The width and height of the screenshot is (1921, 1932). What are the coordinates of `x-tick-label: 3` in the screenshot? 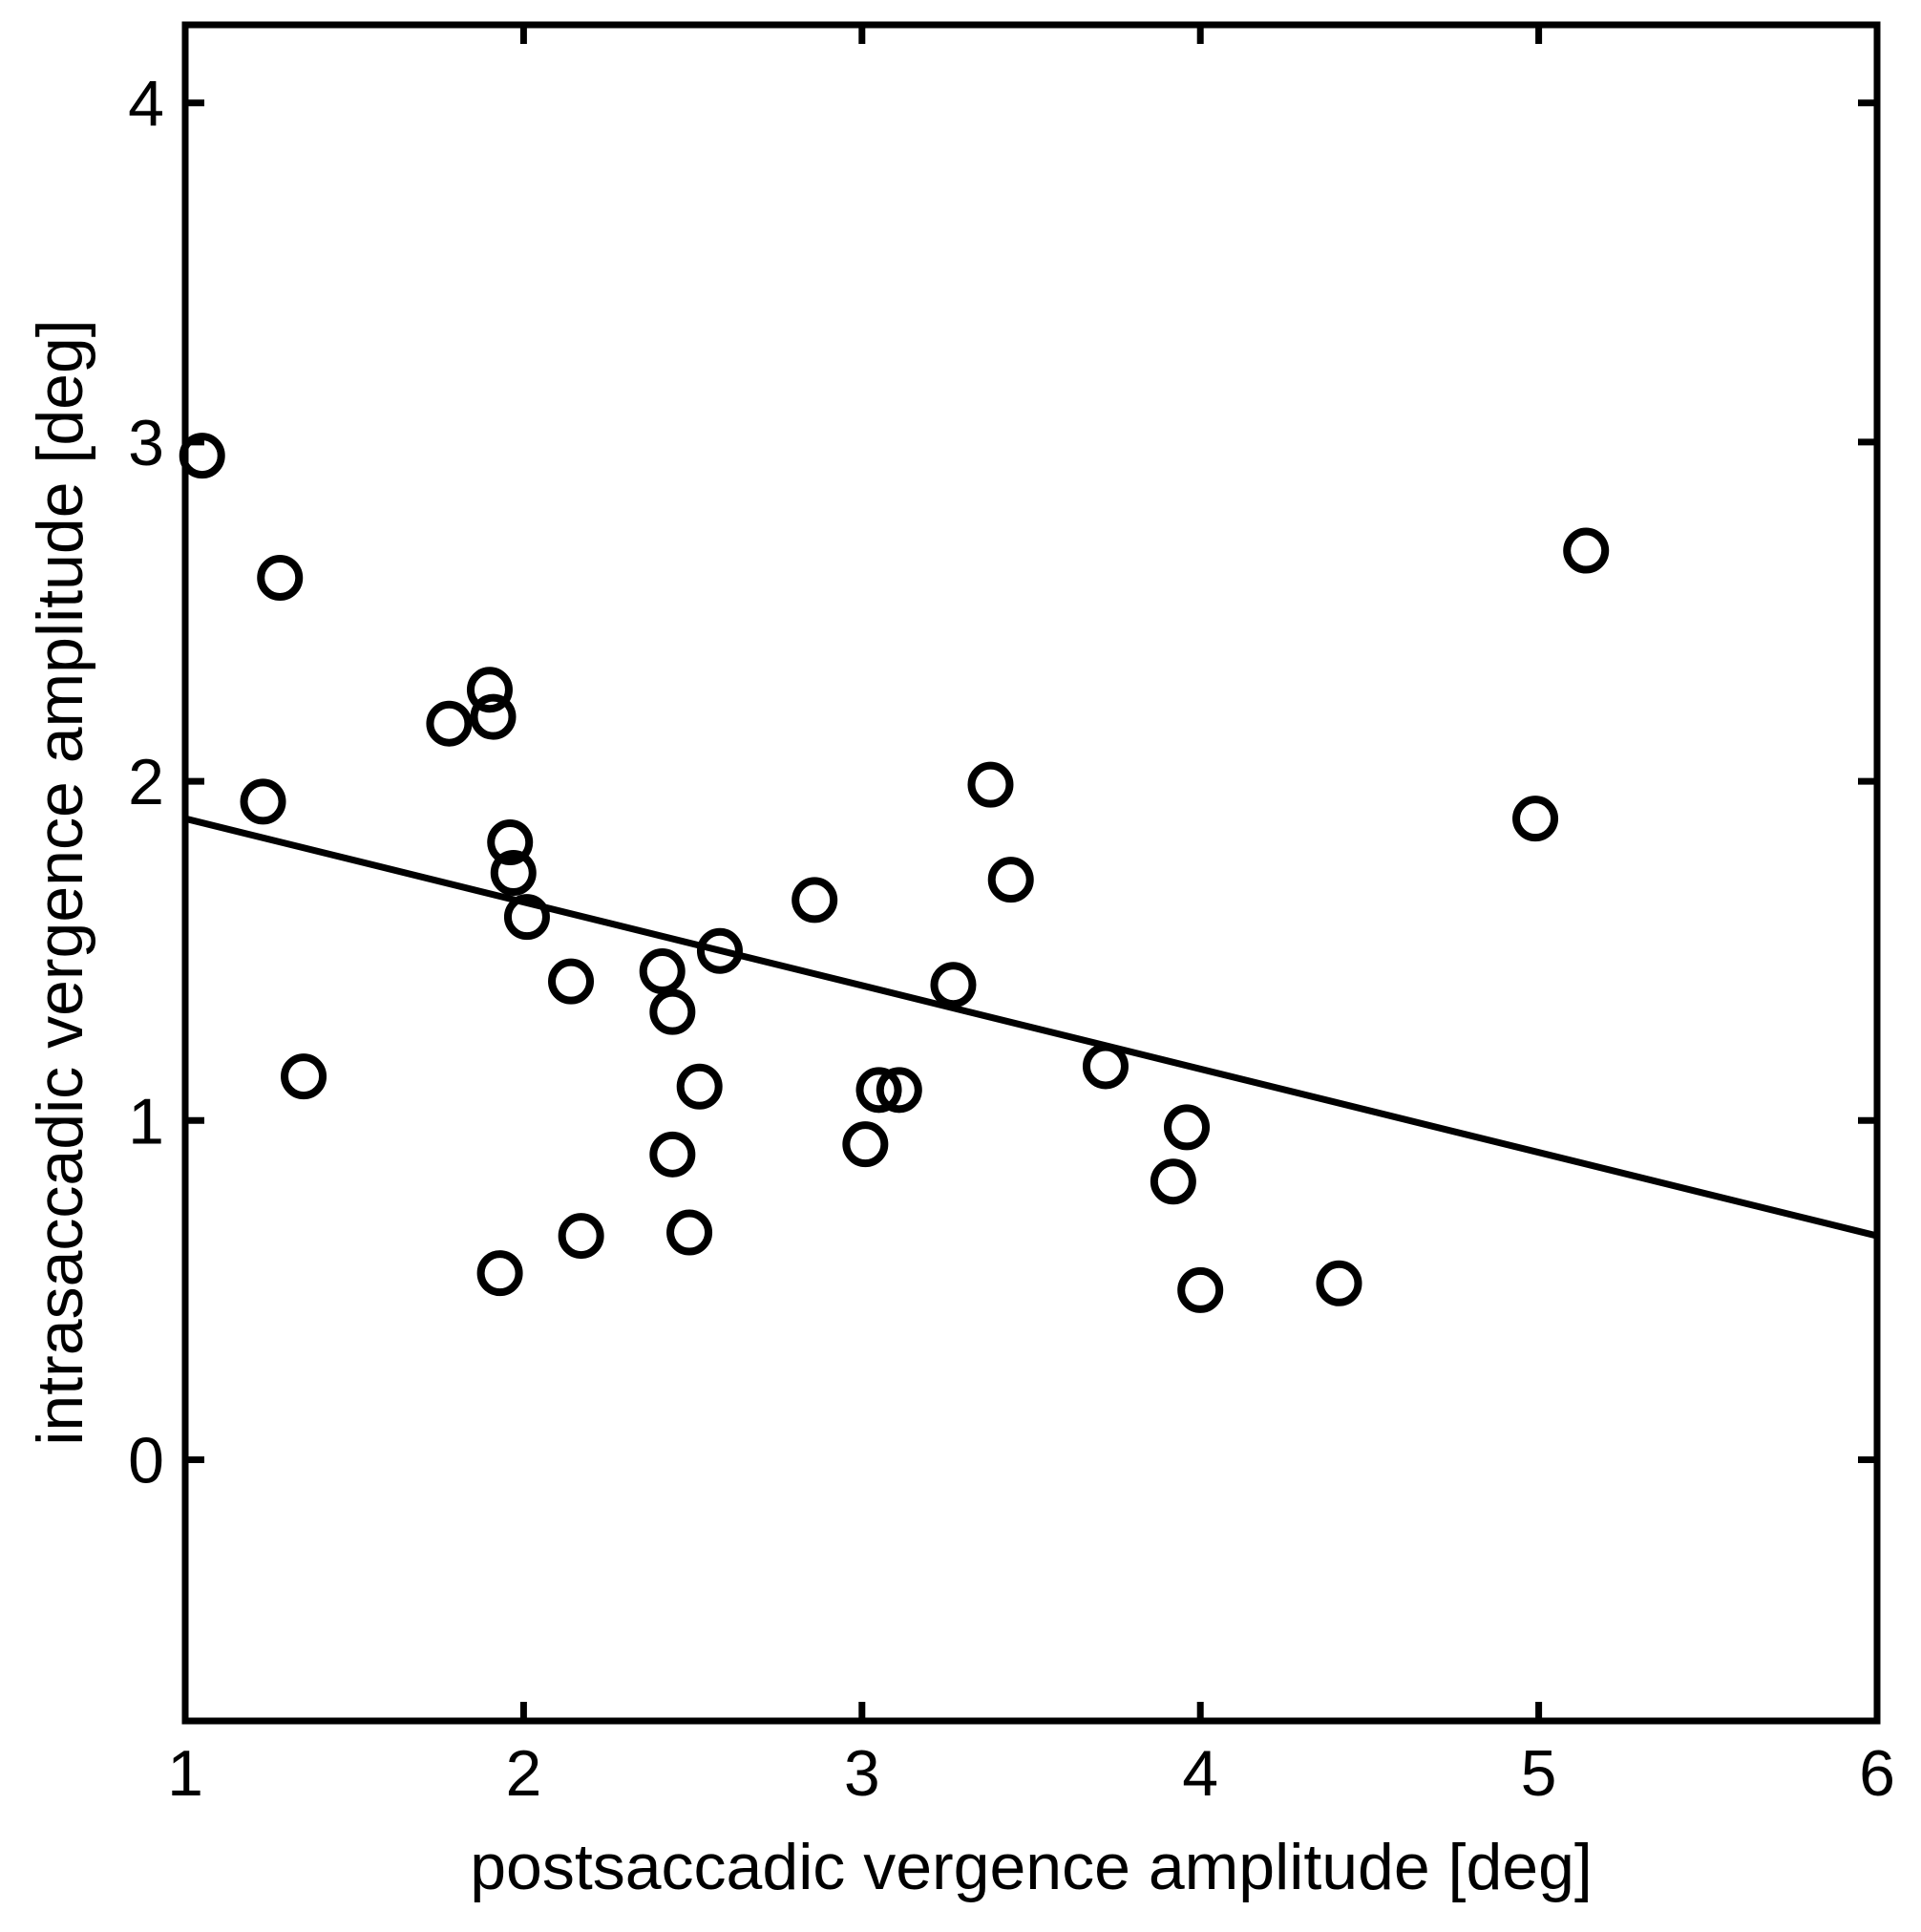 It's located at (862, 1773).